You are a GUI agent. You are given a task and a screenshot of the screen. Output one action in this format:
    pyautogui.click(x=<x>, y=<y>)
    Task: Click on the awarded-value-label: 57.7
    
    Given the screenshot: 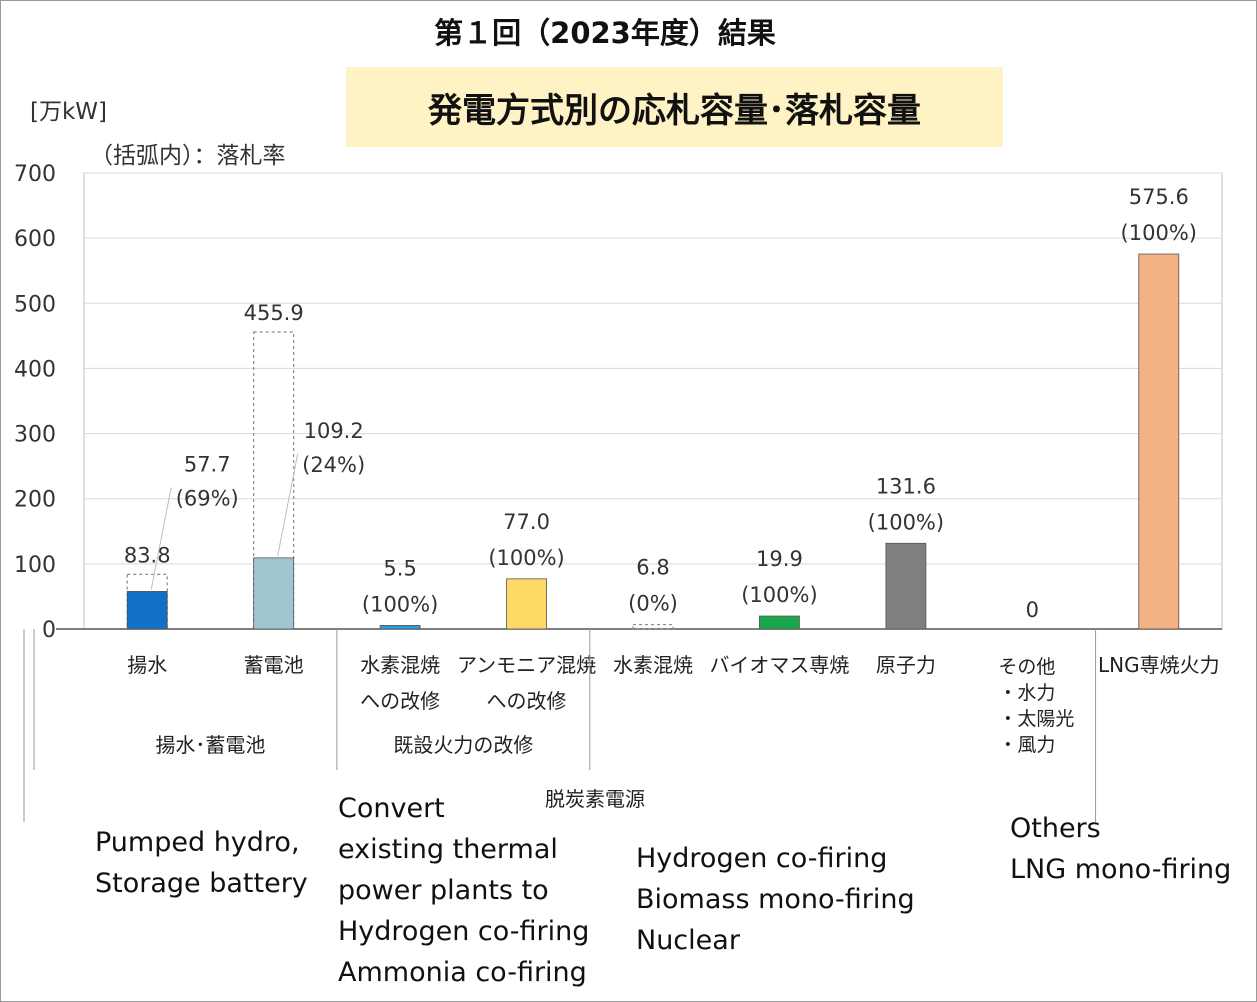 What is the action you would take?
    pyautogui.click(x=207, y=464)
    